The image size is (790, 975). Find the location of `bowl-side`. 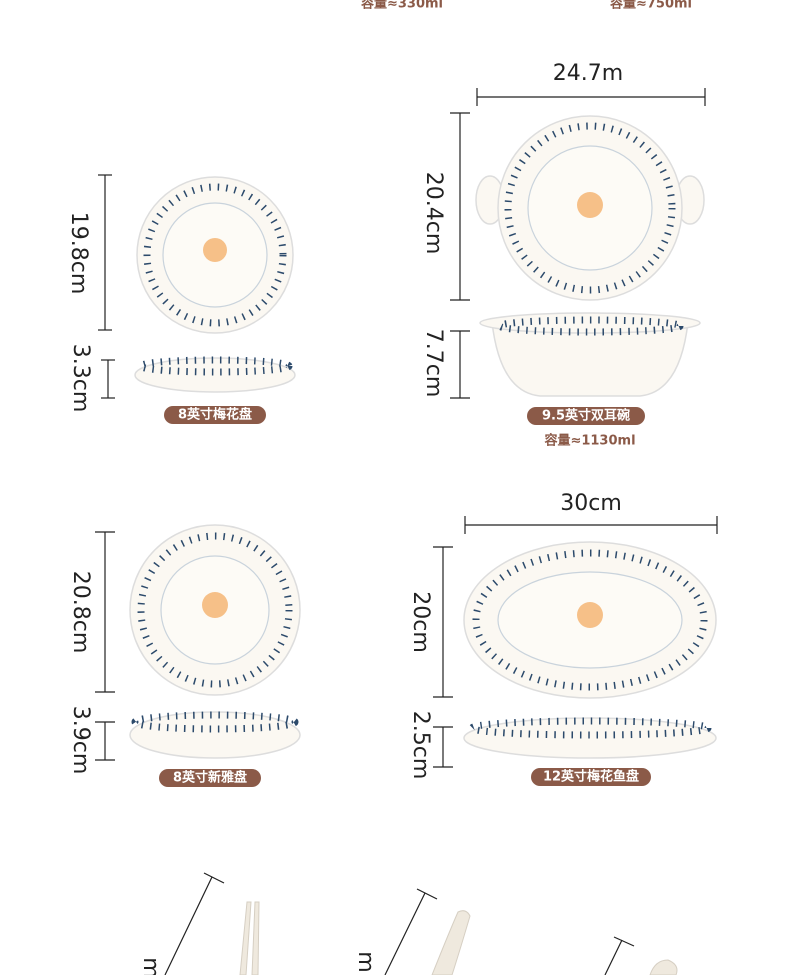

bowl-side is located at coordinates (590, 359).